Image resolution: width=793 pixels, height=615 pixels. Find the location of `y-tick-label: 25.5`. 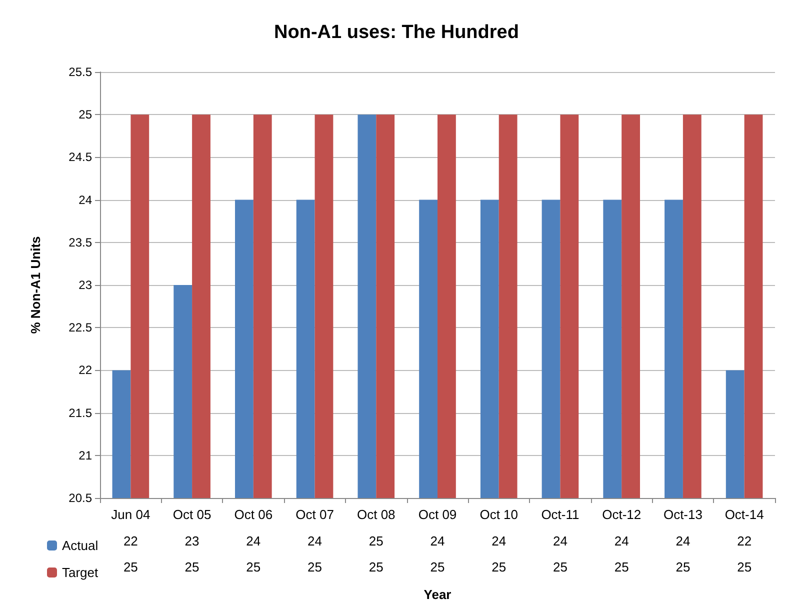

y-tick-label: 25.5 is located at coordinates (80, 72).